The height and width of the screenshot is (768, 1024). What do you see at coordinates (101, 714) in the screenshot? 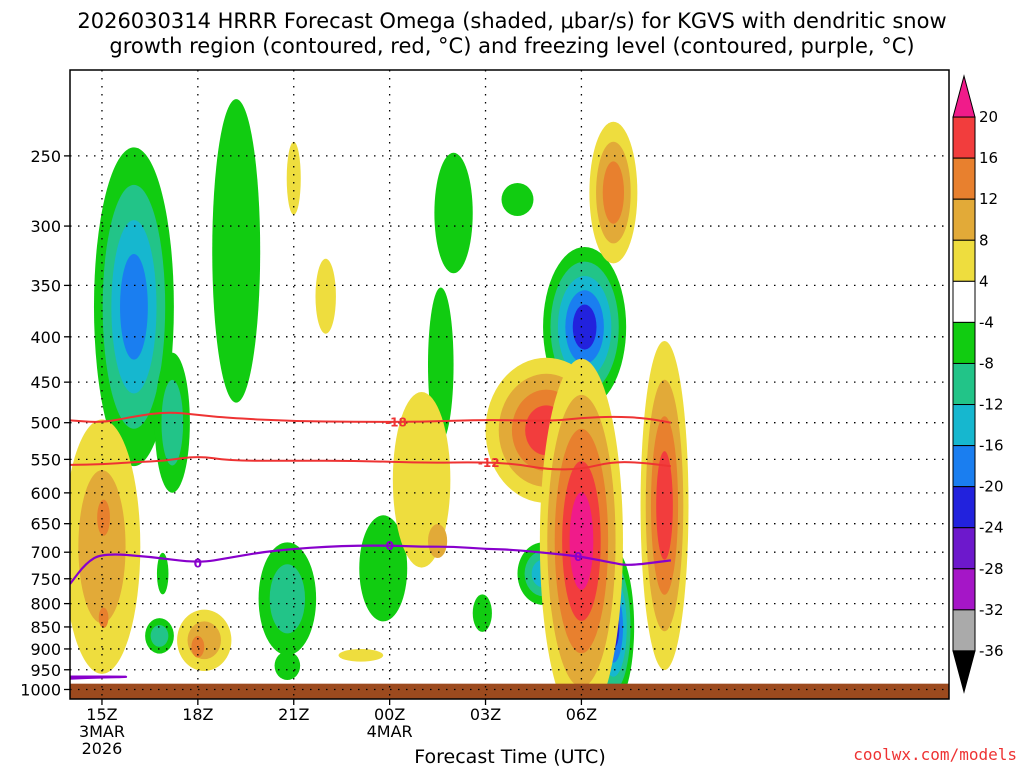
I see `x-tick-label-15Z: 15Z` at bounding box center [101, 714].